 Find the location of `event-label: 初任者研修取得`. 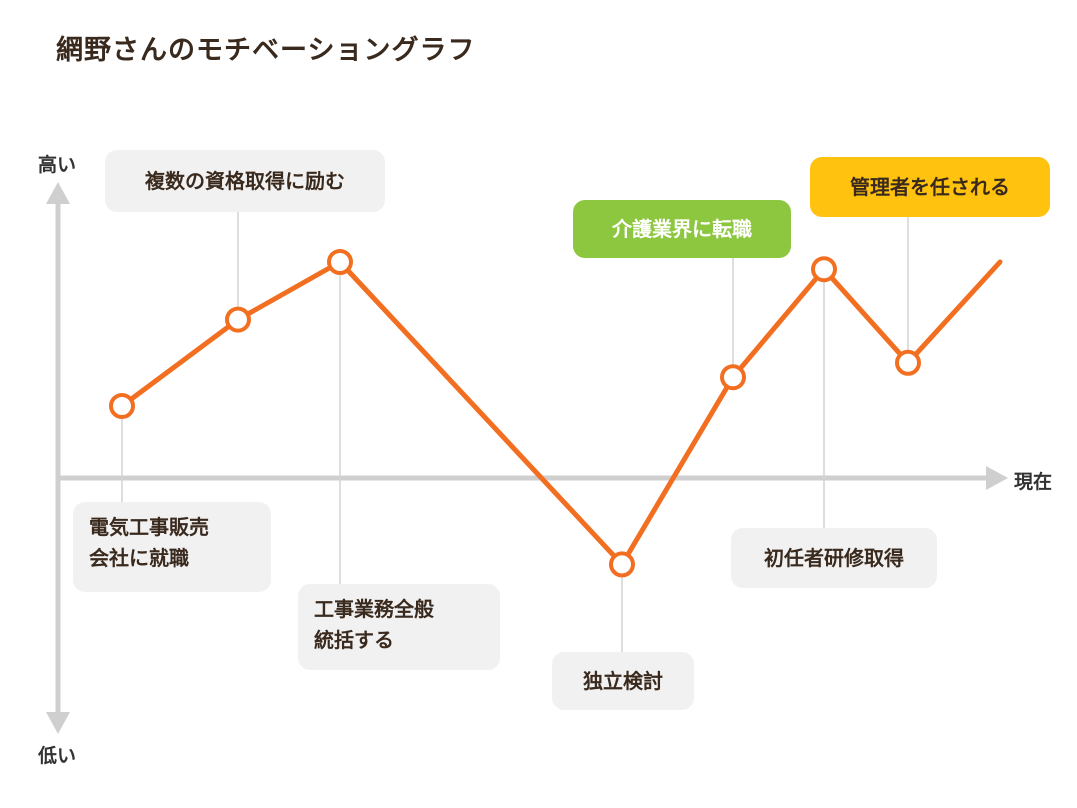

event-label: 初任者研修取得 is located at coordinates (834, 558).